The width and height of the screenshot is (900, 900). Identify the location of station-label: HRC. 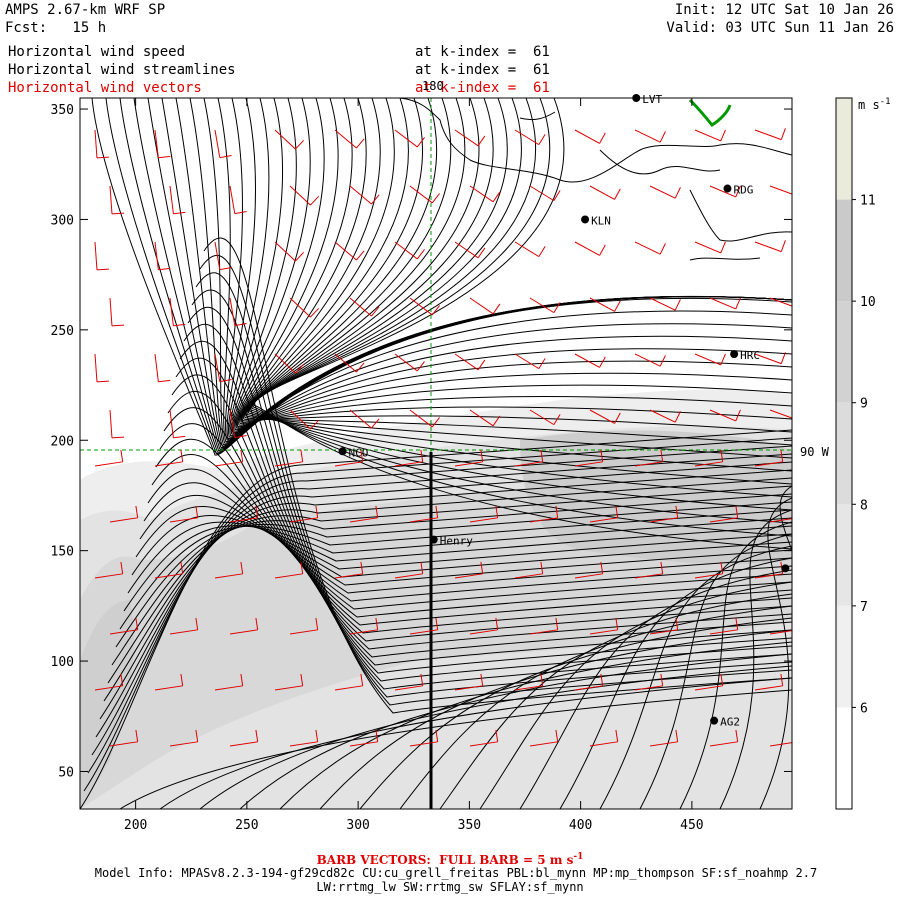
(750, 355).